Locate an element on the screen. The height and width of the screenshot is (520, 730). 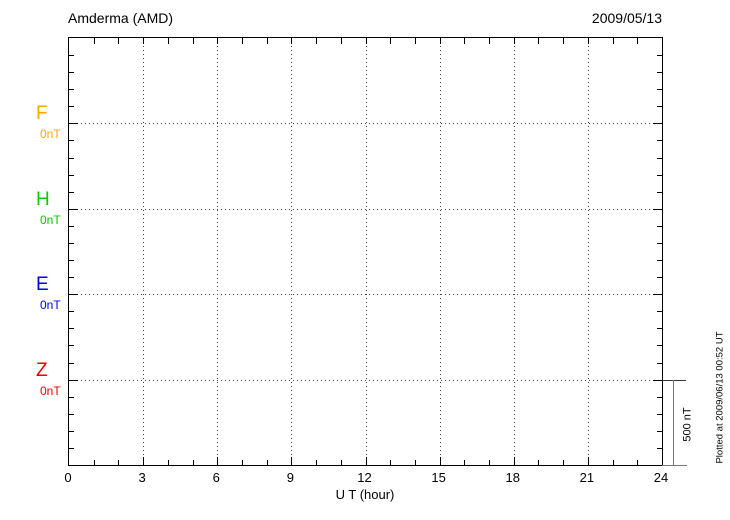
channel-letter-h: H is located at coordinates (43, 199).